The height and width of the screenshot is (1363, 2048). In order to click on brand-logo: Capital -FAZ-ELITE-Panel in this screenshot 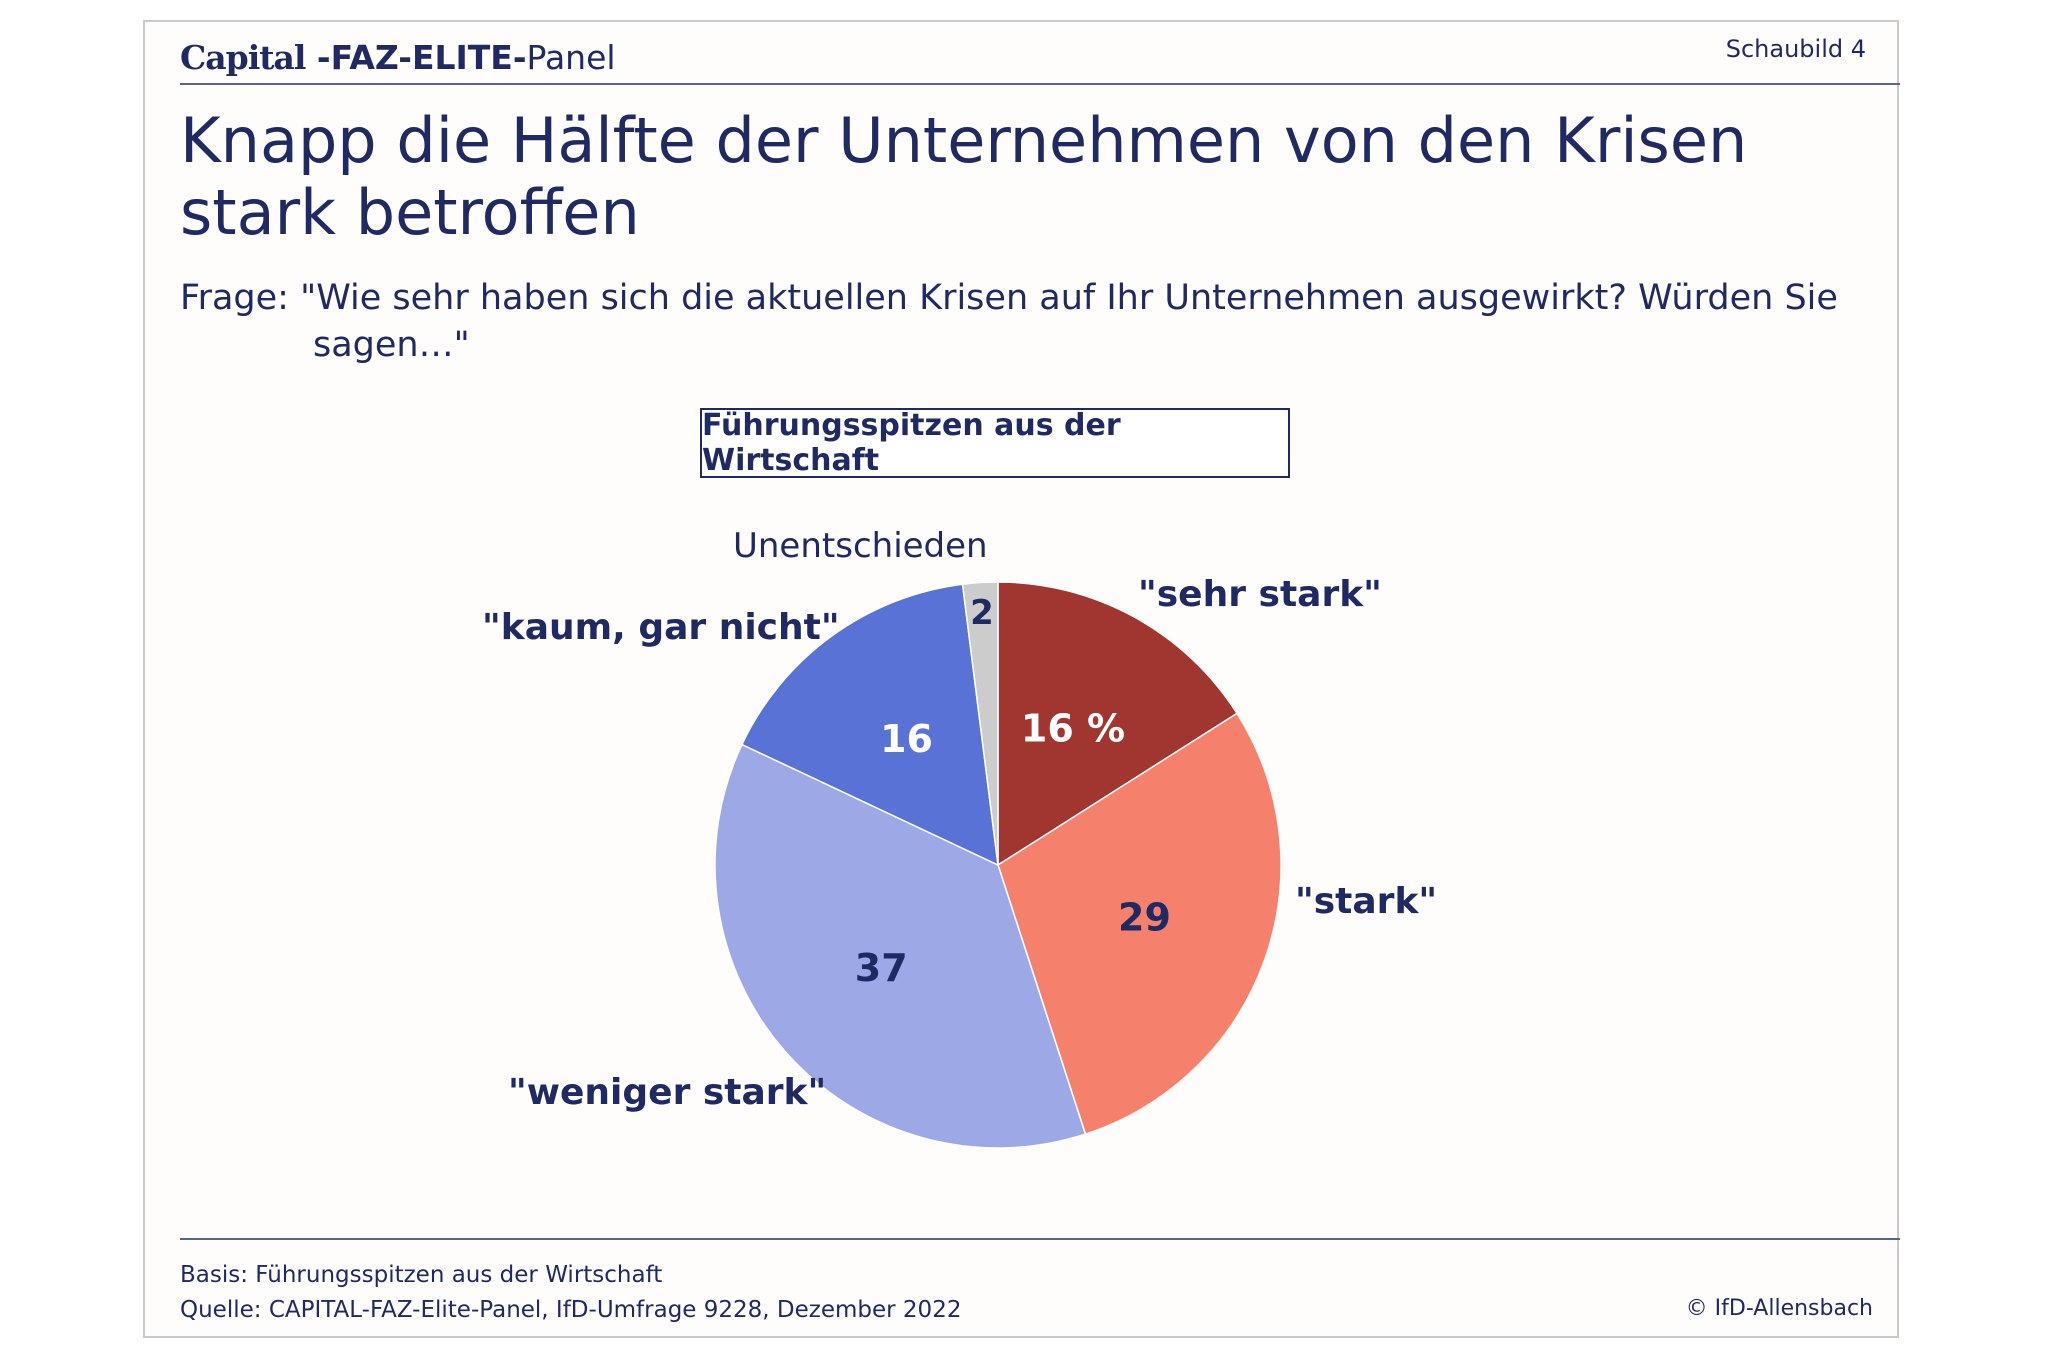, I will do `click(398, 57)`.